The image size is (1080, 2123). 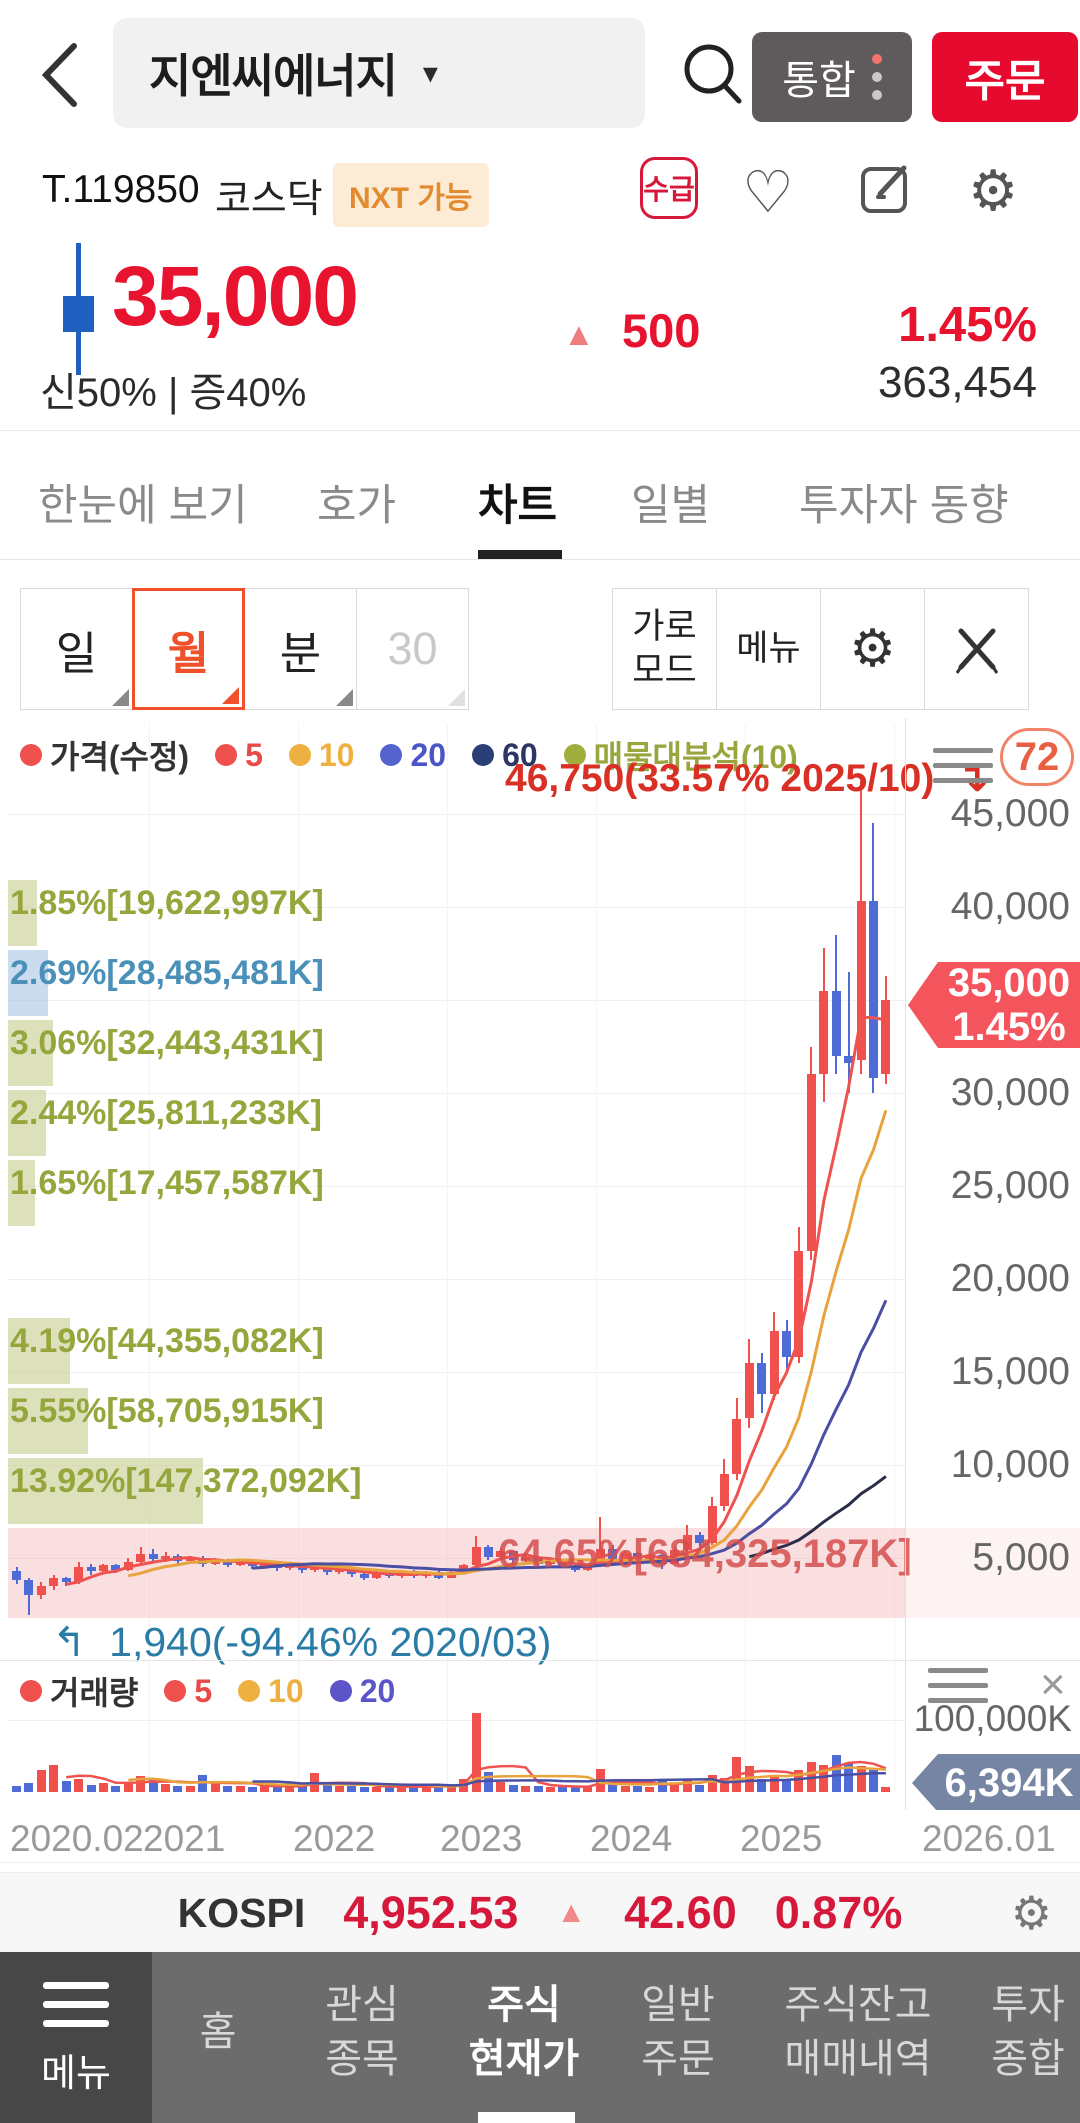 What do you see at coordinates (362, 2032) in the screenshot?
I see `nav-item-1: 관심 종목` at bounding box center [362, 2032].